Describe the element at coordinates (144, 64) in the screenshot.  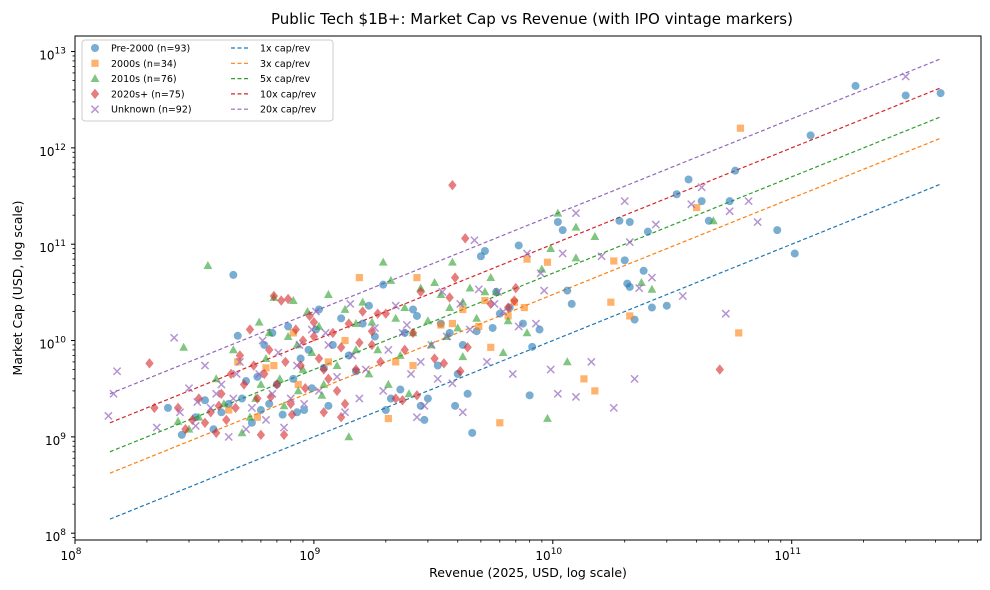
I see `legend-label: 2000s (n=34)` at that location.